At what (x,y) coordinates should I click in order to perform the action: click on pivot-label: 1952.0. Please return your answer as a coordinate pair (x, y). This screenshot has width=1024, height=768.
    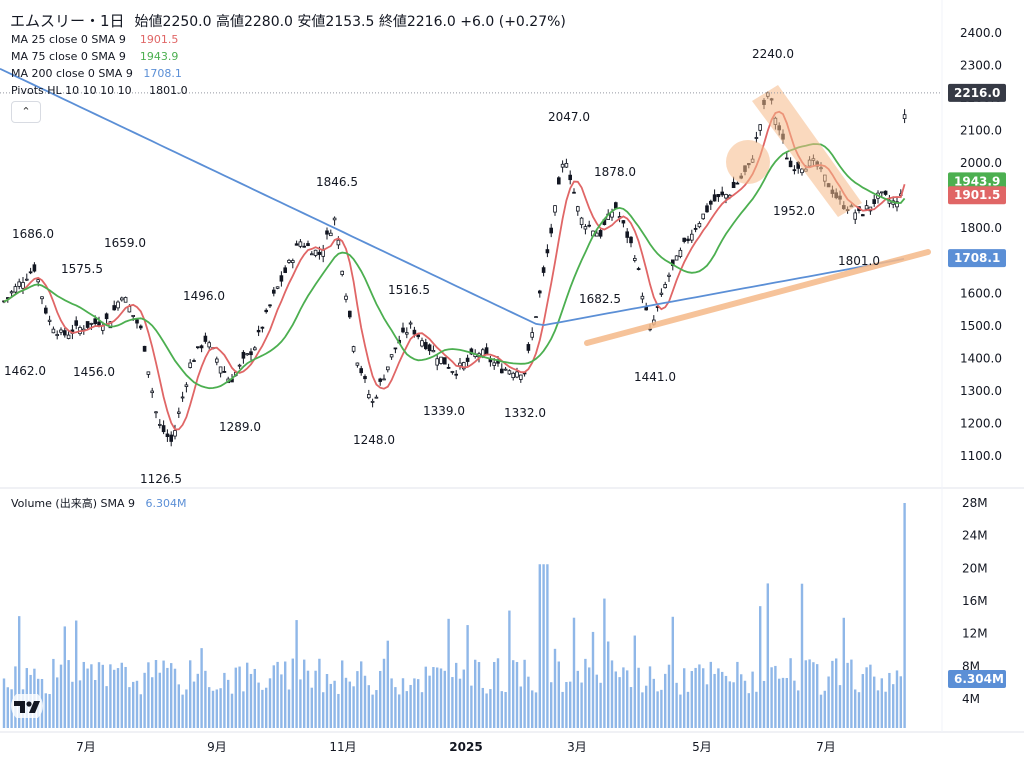
    Looking at the image, I should click on (794, 211).